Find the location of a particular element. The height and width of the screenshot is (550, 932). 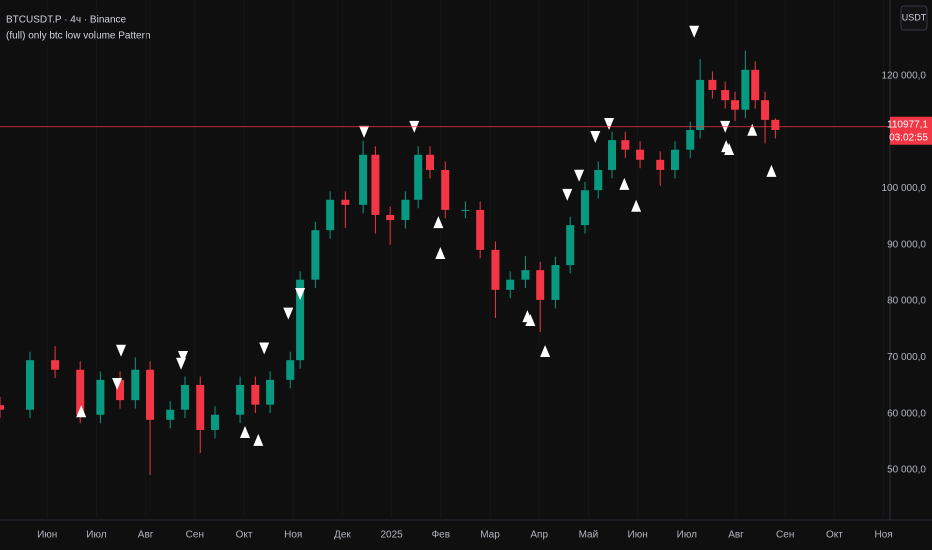

y-tick-label: 50 000,0 is located at coordinates (906, 470).